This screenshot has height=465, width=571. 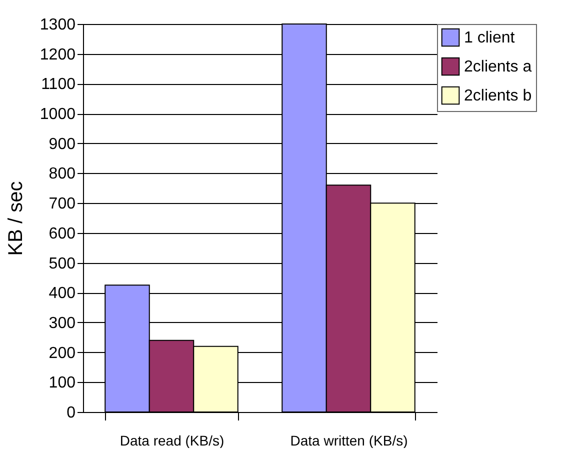 I want to click on y-tick-label: 600, so click(x=62, y=233).